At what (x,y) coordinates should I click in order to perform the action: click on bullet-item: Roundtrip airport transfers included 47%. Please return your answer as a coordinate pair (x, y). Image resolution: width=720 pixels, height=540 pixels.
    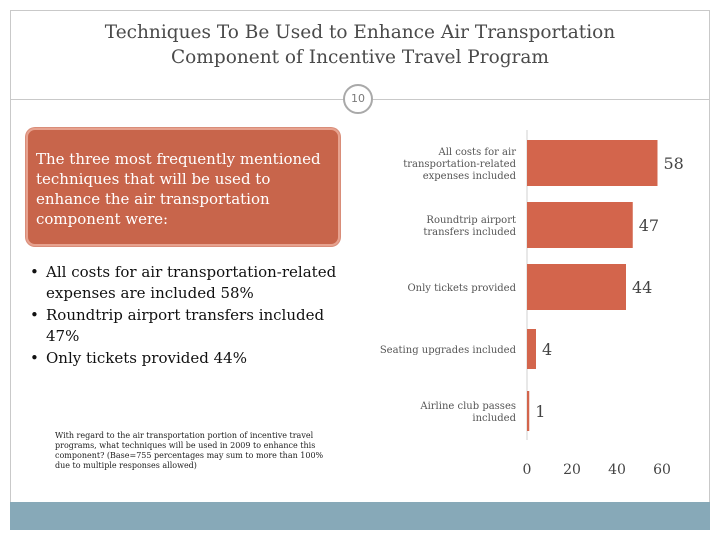
    Looking at the image, I should click on (183, 326).